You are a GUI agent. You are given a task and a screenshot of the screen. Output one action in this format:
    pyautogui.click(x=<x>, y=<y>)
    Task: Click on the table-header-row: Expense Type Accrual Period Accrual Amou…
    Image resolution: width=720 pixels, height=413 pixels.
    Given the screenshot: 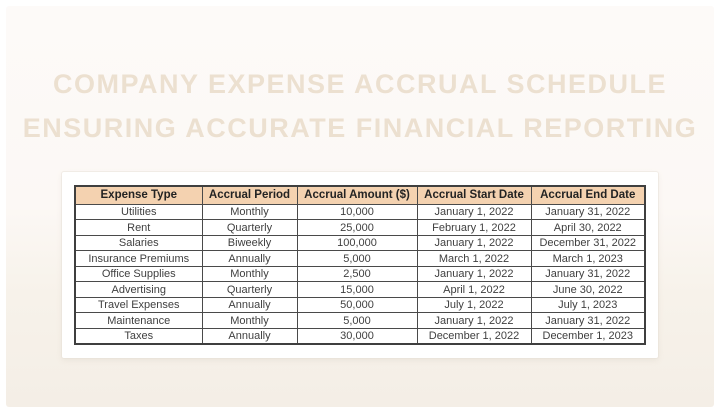 What is the action you would take?
    pyautogui.click(x=360, y=195)
    